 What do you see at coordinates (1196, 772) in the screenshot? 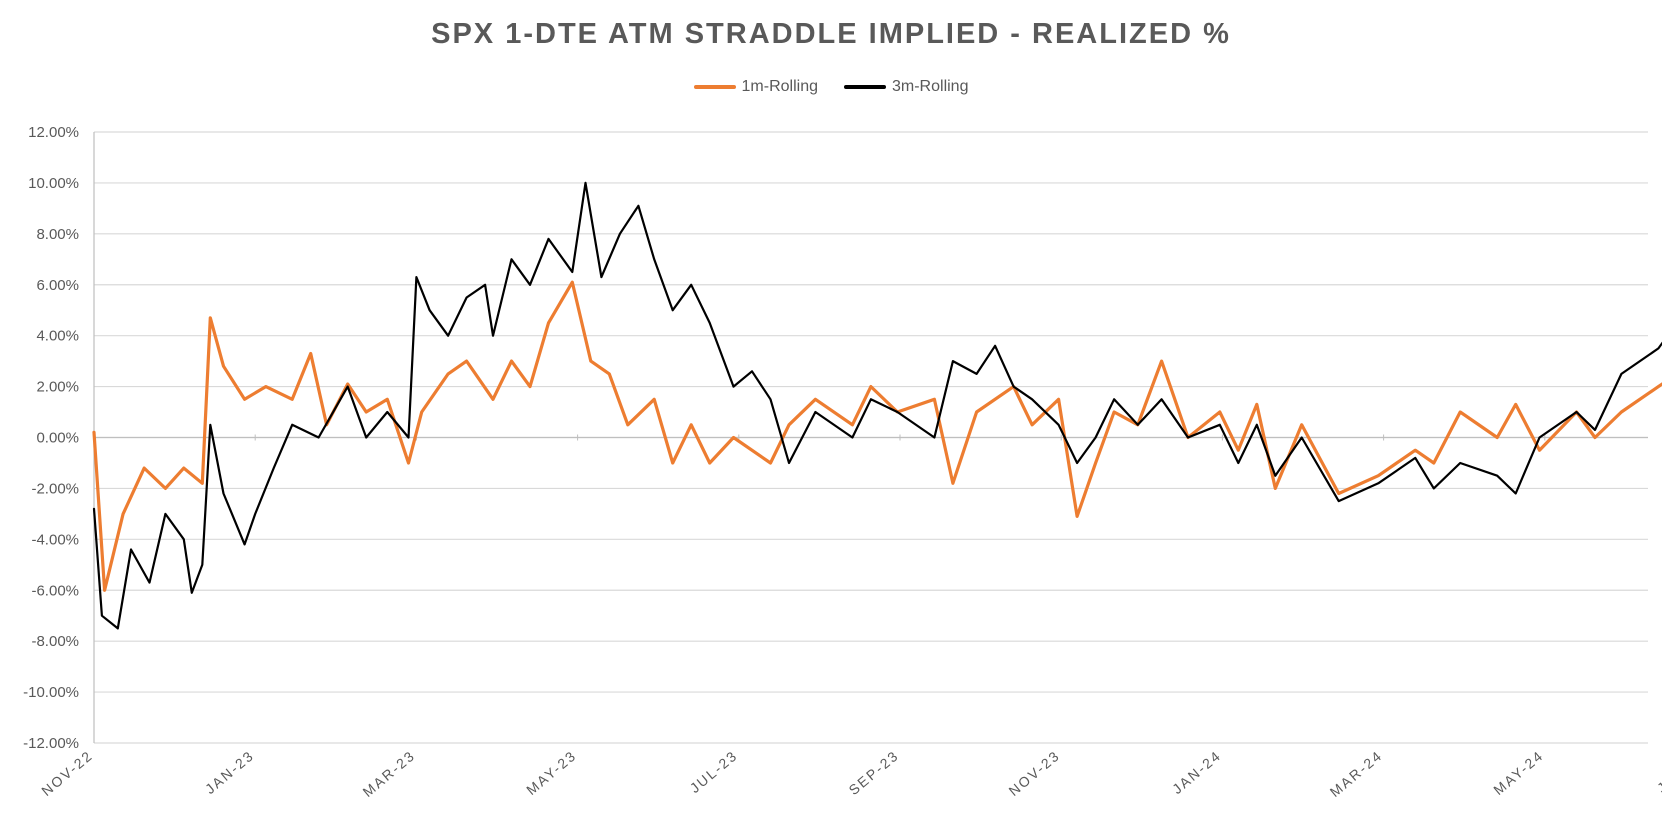
I see `x-tick-label: JAN-24` at bounding box center [1196, 772].